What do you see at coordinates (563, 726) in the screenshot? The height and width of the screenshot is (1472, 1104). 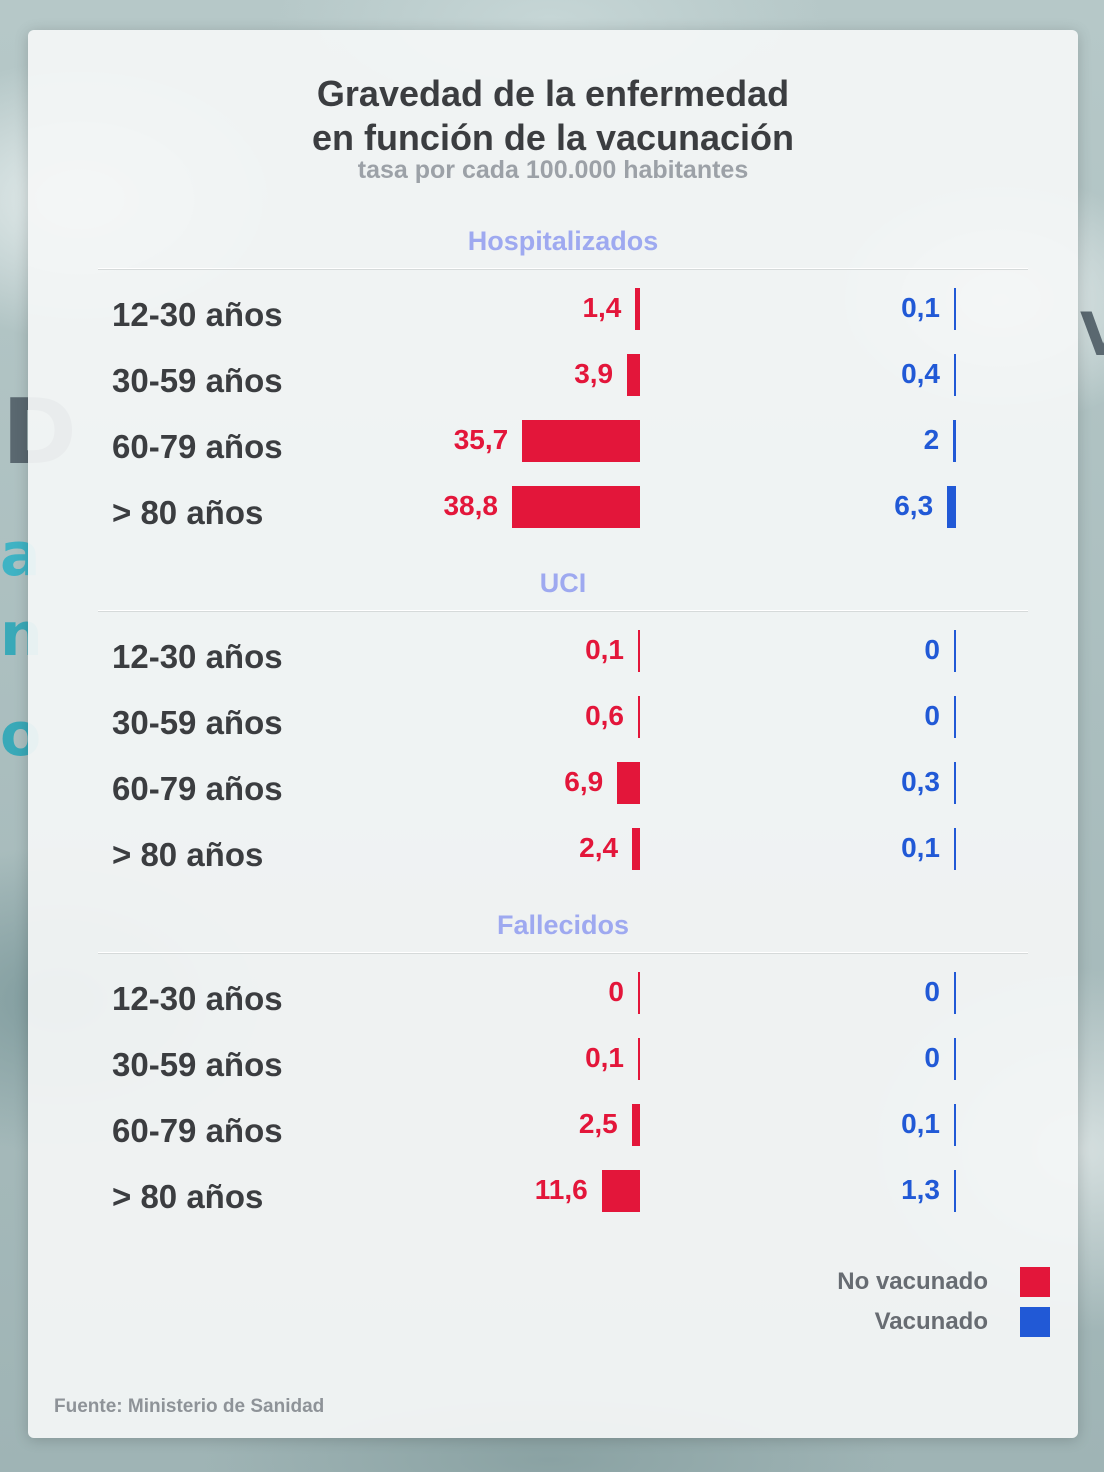 I see `chart-row: 30-59 años 0,6 0` at bounding box center [563, 726].